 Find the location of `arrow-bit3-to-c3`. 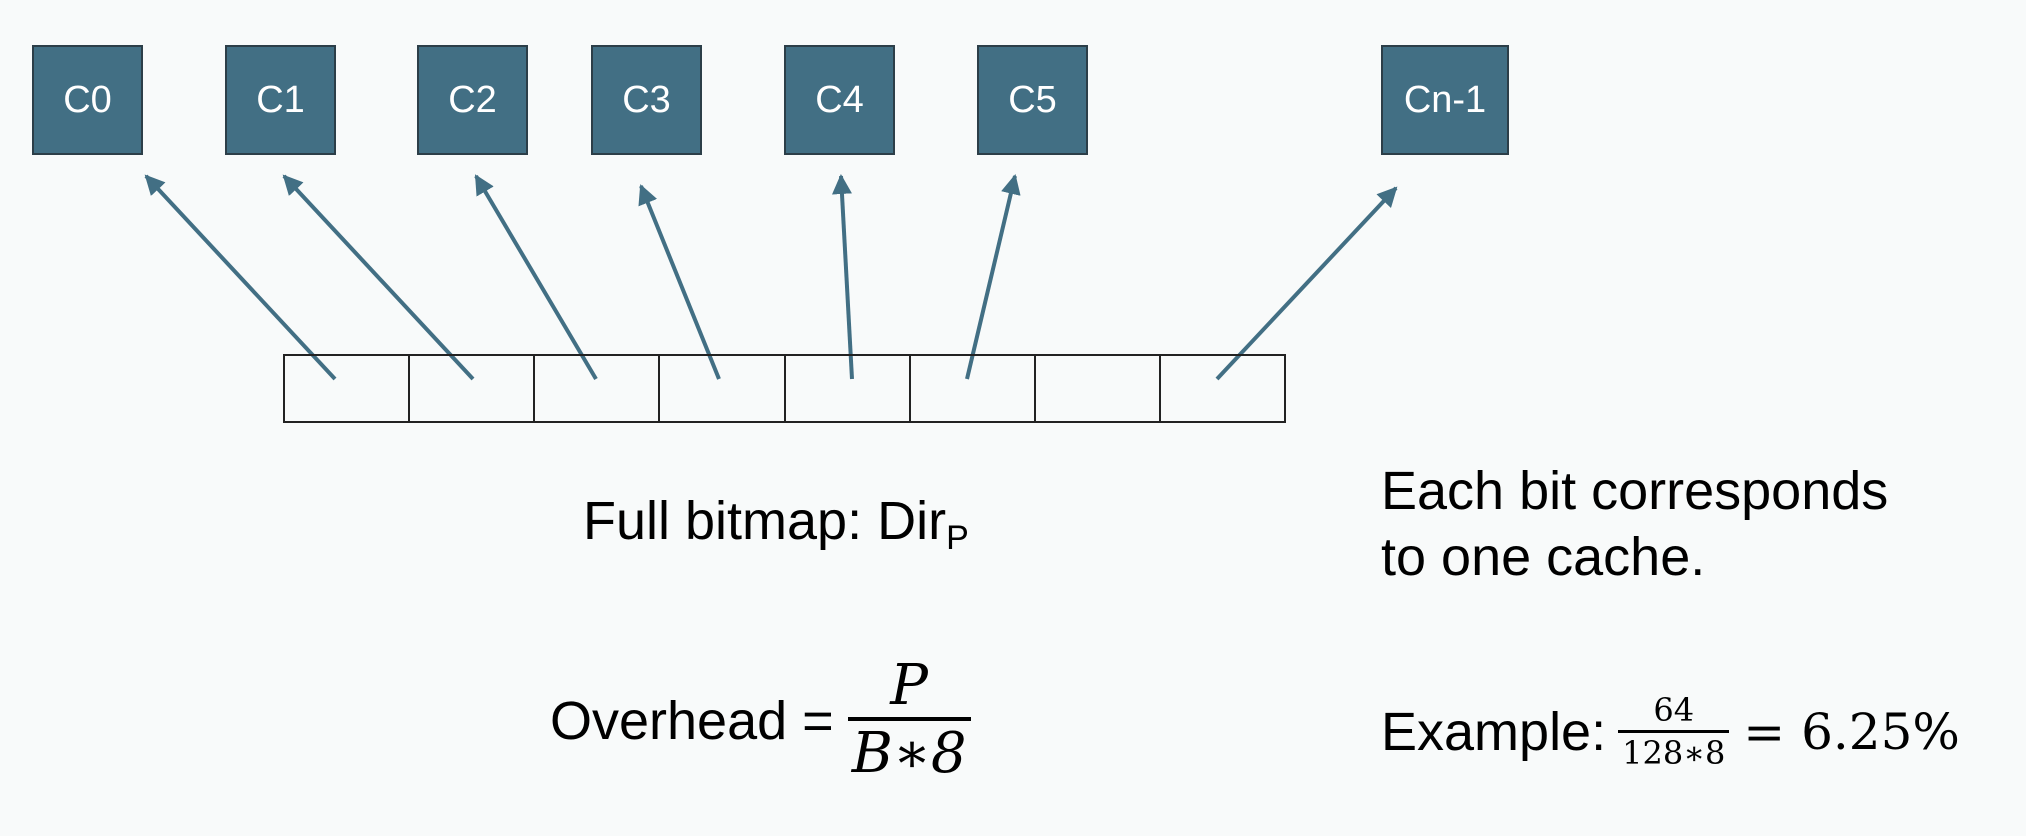

arrow-bit3-to-c3 is located at coordinates (679, 282).